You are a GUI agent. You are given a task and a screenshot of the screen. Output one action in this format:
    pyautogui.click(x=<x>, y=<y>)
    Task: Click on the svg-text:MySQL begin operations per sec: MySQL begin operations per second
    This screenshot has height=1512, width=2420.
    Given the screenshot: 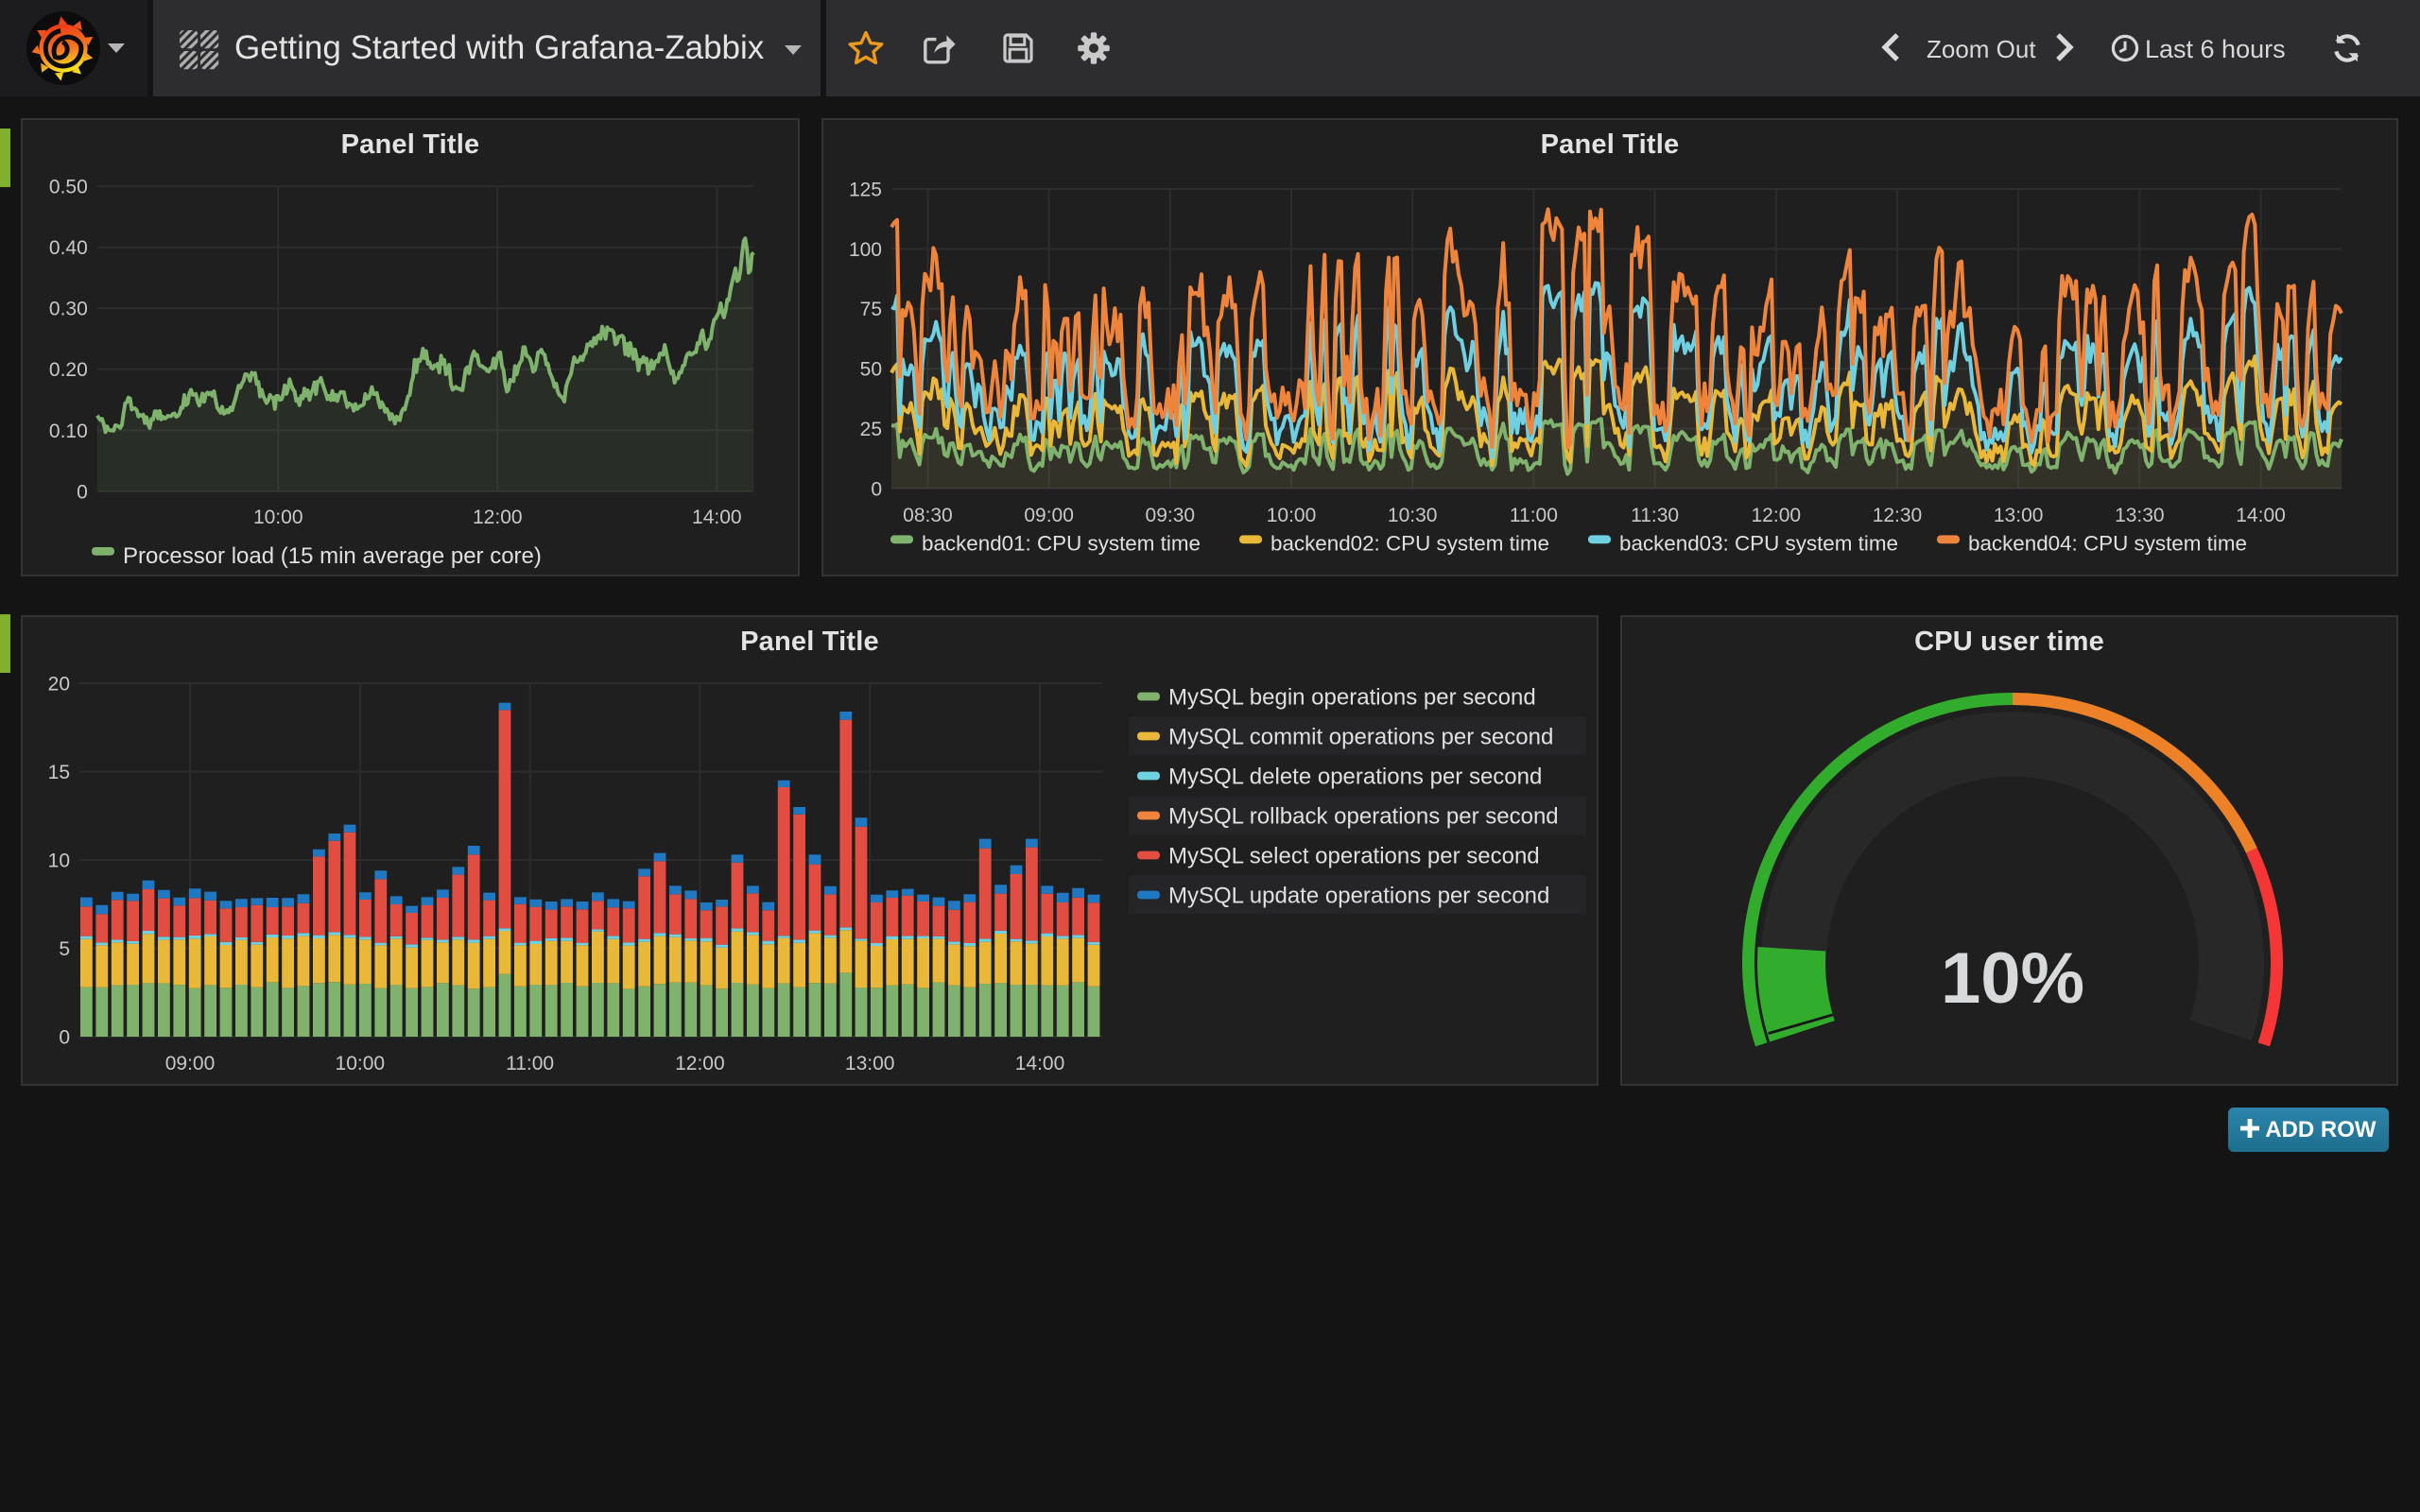 What is the action you would take?
    pyautogui.click(x=1352, y=697)
    